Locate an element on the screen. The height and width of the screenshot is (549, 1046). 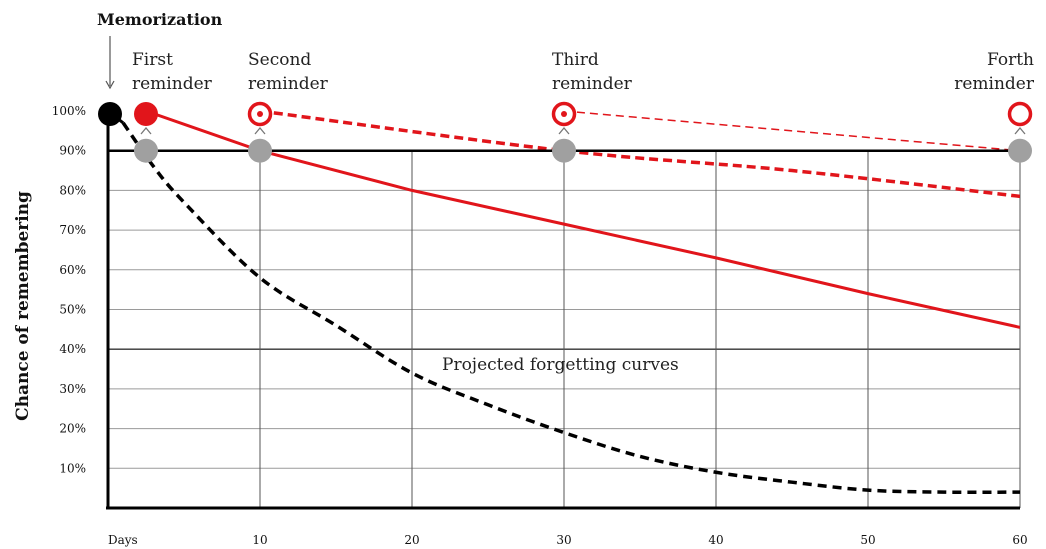
series-line-red-dashed is located at coordinates (639, 154).